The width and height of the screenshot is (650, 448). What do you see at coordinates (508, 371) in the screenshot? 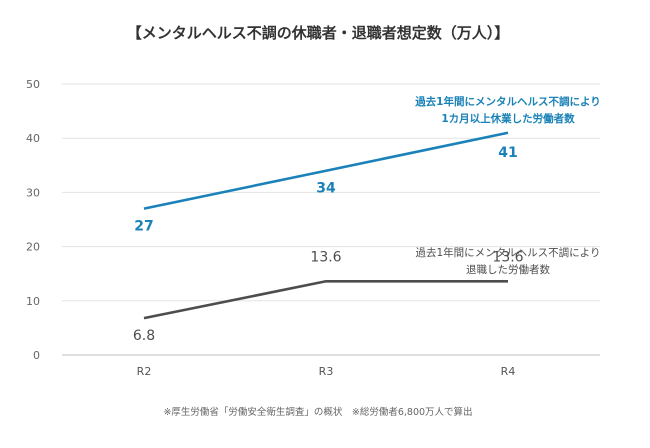
I see `x-tick-label: R4` at bounding box center [508, 371].